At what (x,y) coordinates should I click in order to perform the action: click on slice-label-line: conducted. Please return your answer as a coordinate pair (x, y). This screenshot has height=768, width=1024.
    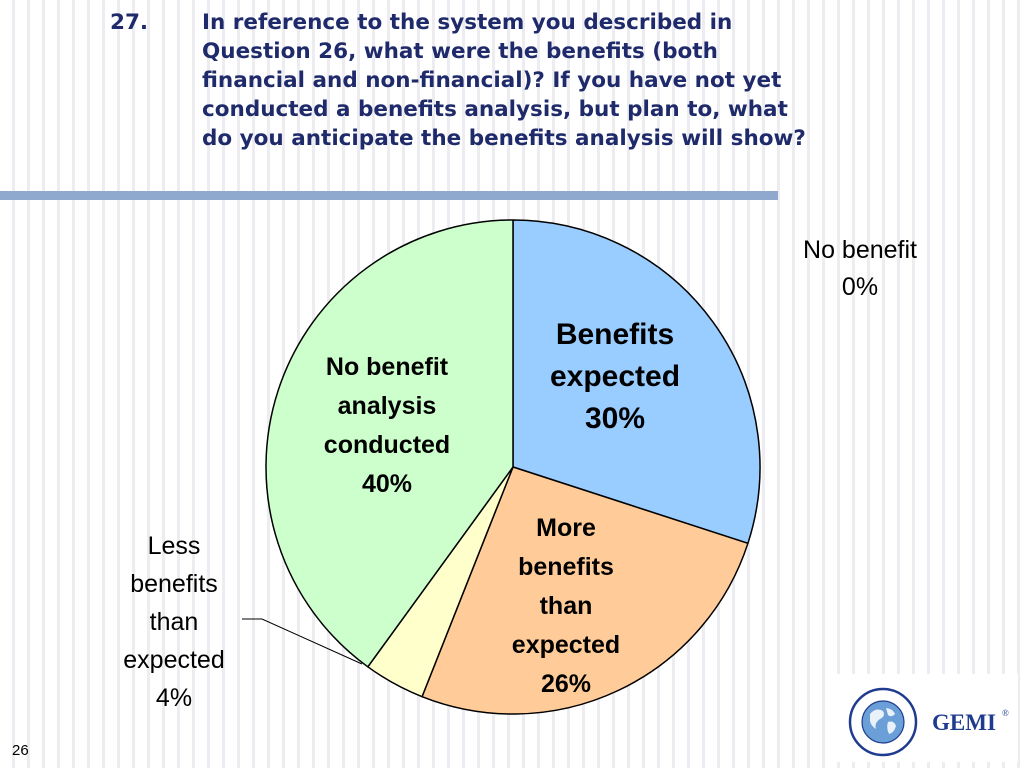
    Looking at the image, I should click on (387, 445).